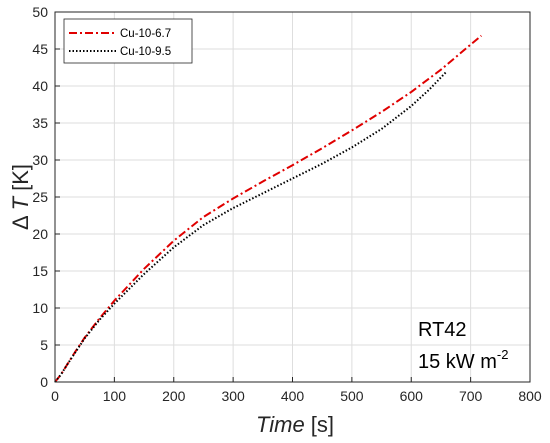  I want to click on y-axis-title-symbol: Δ, so click(20, 222).